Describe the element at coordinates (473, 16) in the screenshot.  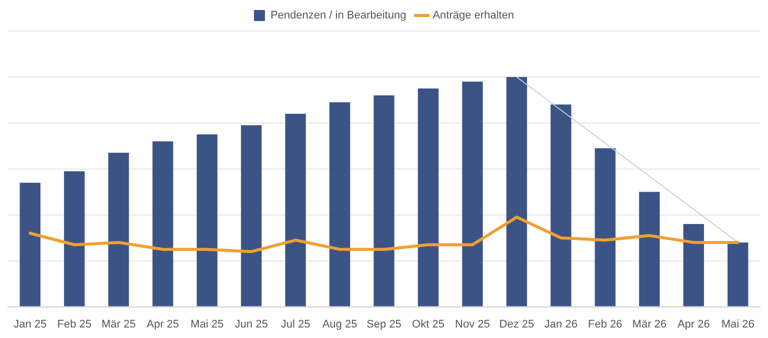
I see `legend-label: Anträge erhalten` at that location.